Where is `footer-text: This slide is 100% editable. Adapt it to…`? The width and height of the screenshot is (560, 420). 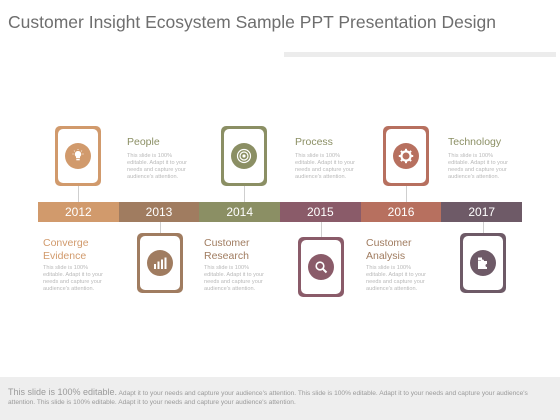
footer-text: This slide is 100% editable. Adapt it to… is located at coordinates (268, 397).